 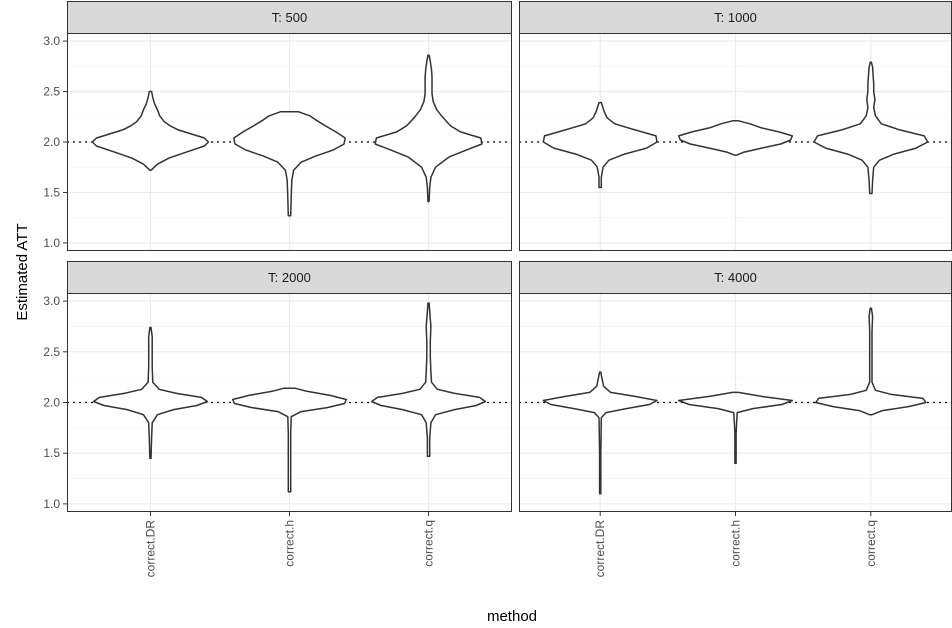 I want to click on x-axis-title: method, so click(x=512, y=616).